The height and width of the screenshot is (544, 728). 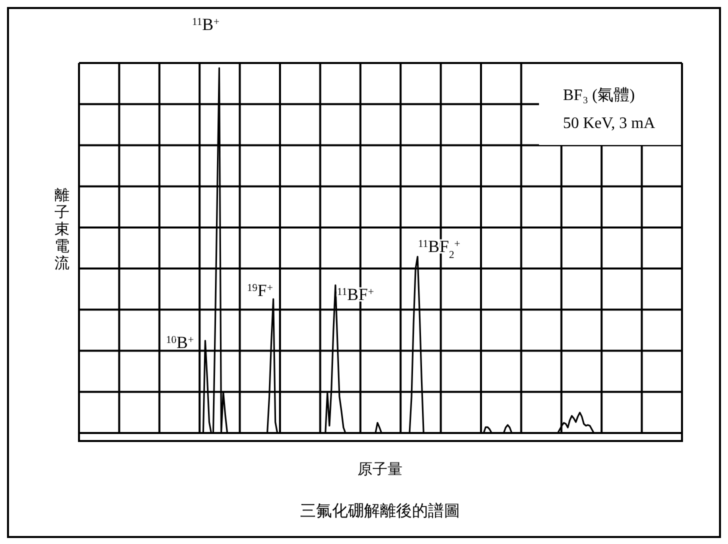 What do you see at coordinates (206, 24) in the screenshot?
I see `annotation: $^{11}$B$^{+}$` at bounding box center [206, 24].